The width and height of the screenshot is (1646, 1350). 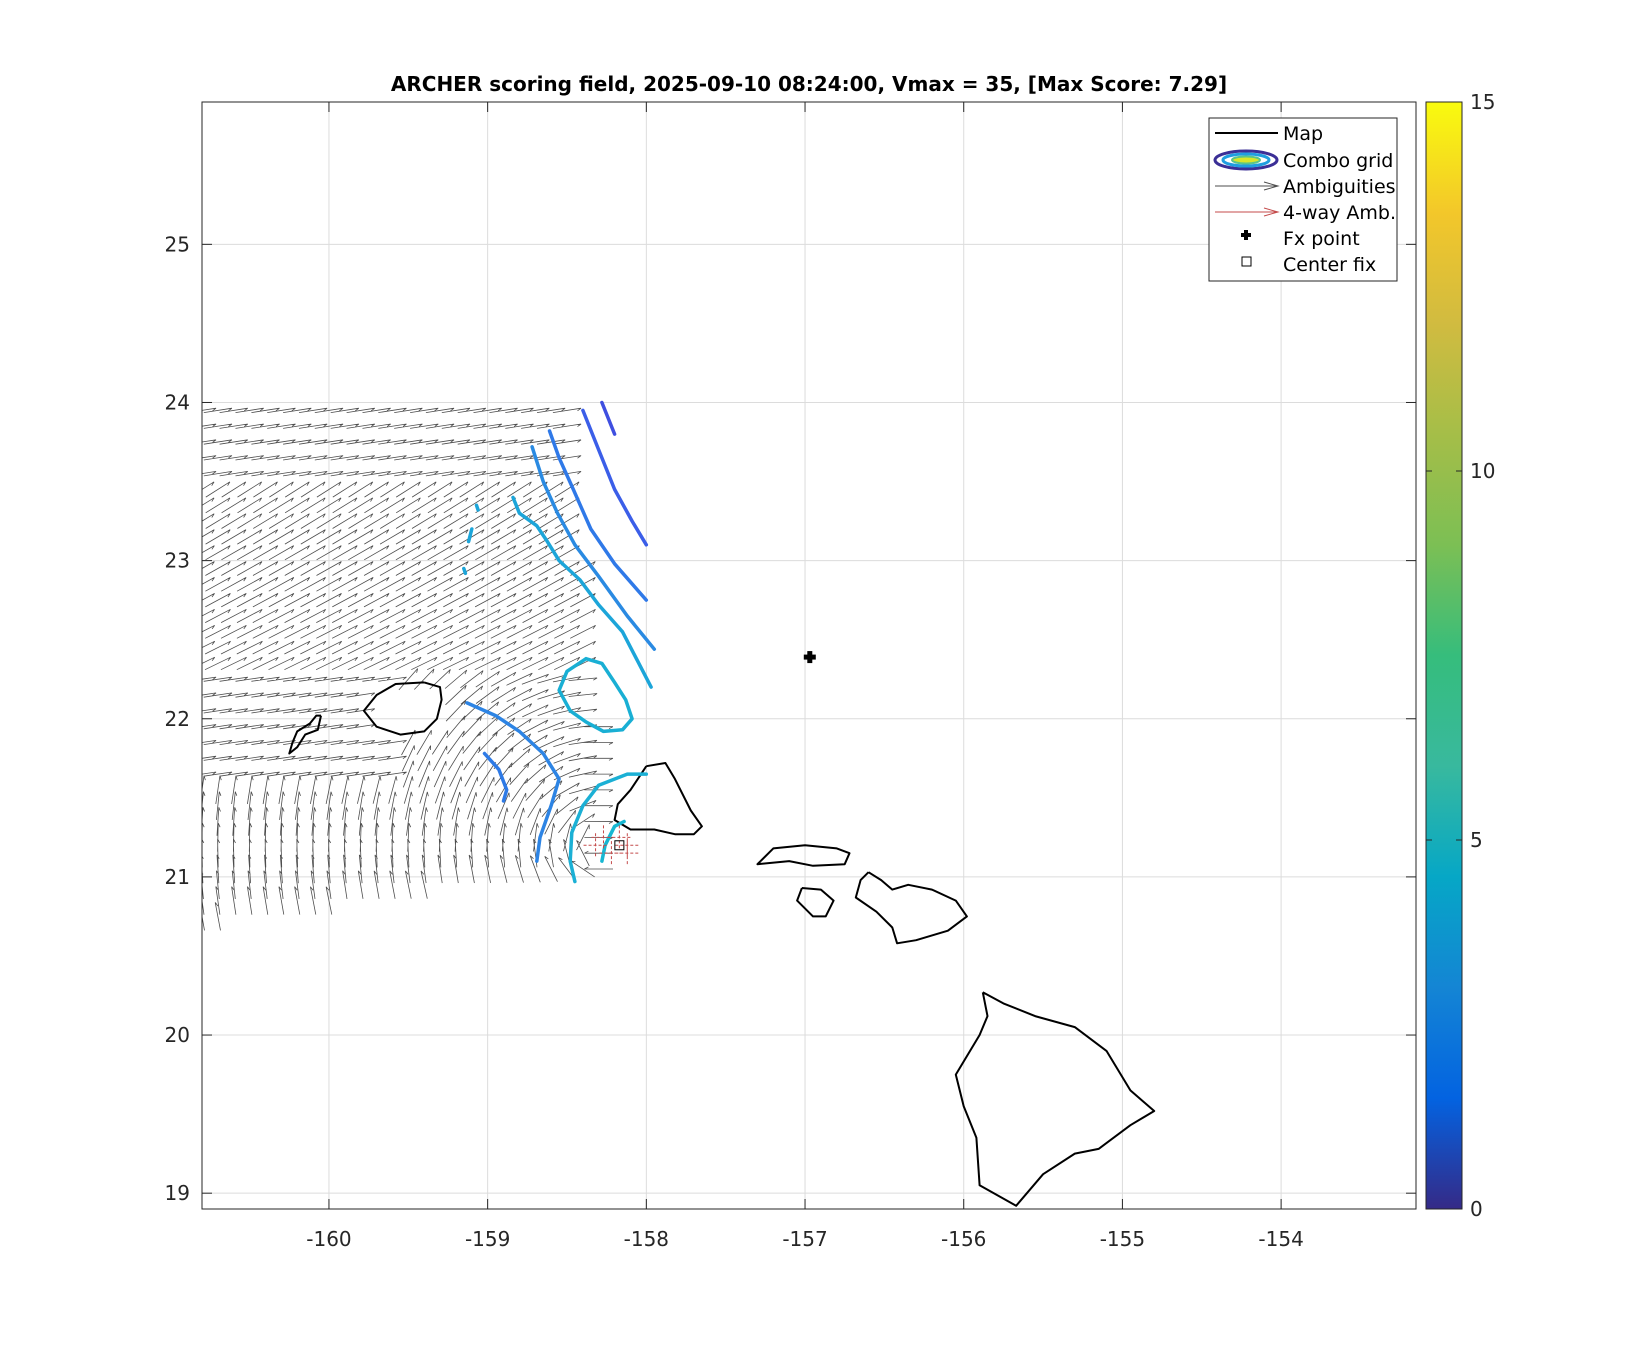 What do you see at coordinates (177, 402) in the screenshot?
I see `y-tick-label: 24` at bounding box center [177, 402].